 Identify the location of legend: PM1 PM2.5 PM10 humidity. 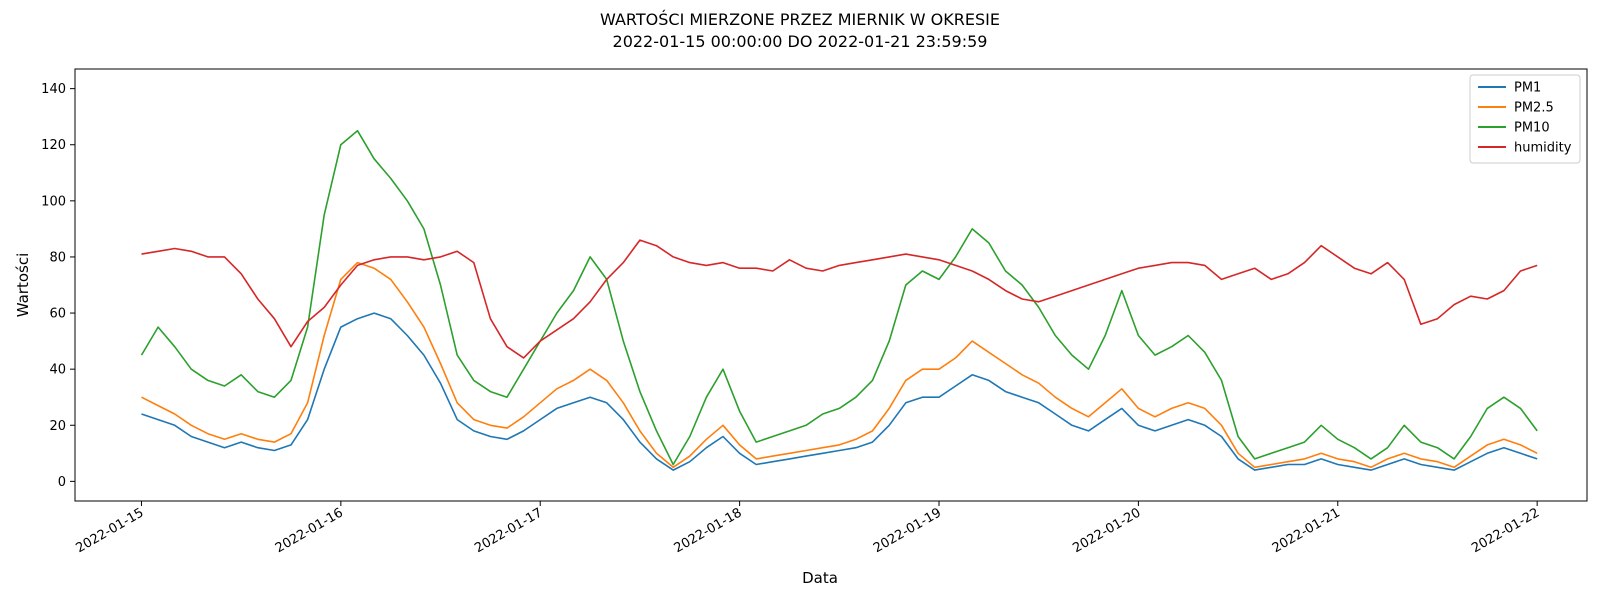
(1525, 119).